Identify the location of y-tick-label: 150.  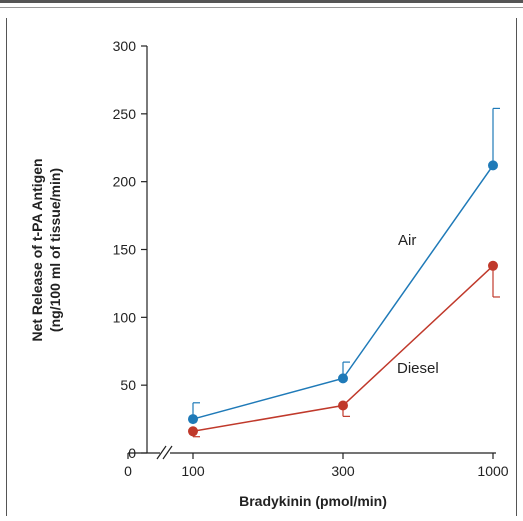
(125, 250).